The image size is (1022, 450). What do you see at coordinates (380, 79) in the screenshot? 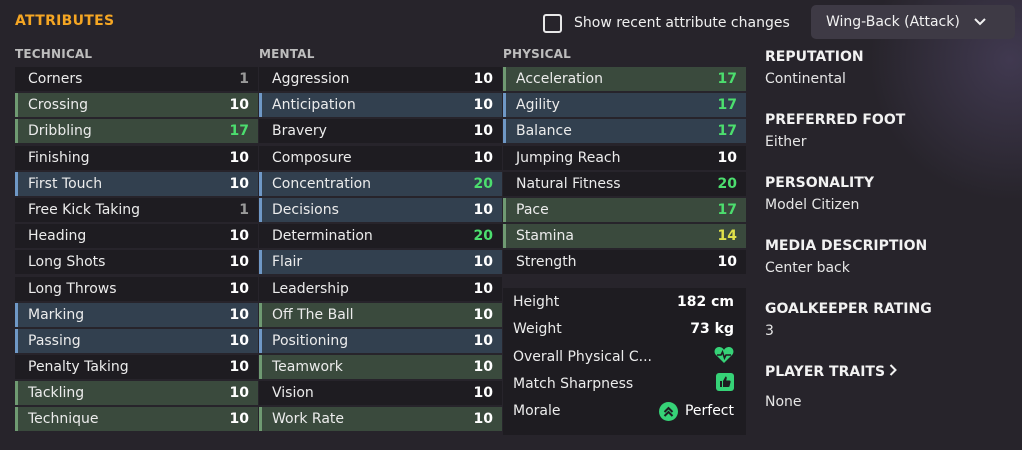
I see `mental-attribute-row: Aggression 10` at bounding box center [380, 79].